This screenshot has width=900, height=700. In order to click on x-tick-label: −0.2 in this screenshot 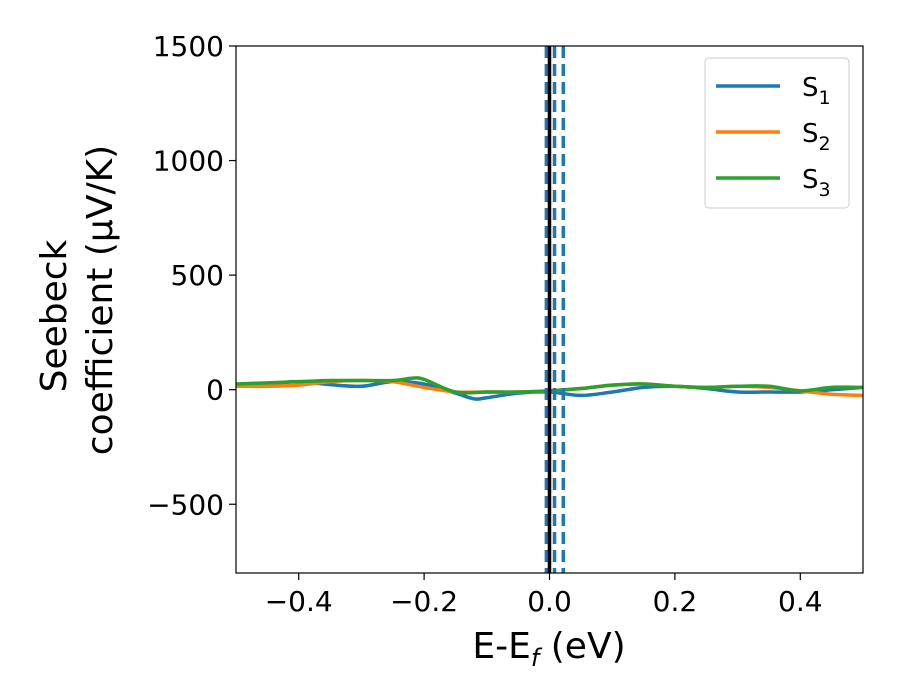, I will do `click(424, 601)`.